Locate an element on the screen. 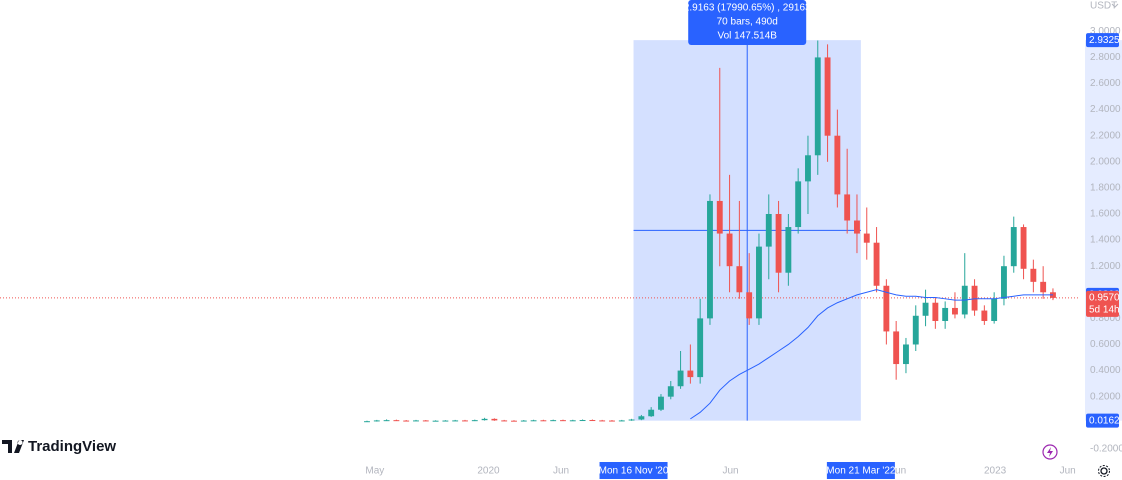  y-tick-label: -0.2000 is located at coordinates (1106, 449).